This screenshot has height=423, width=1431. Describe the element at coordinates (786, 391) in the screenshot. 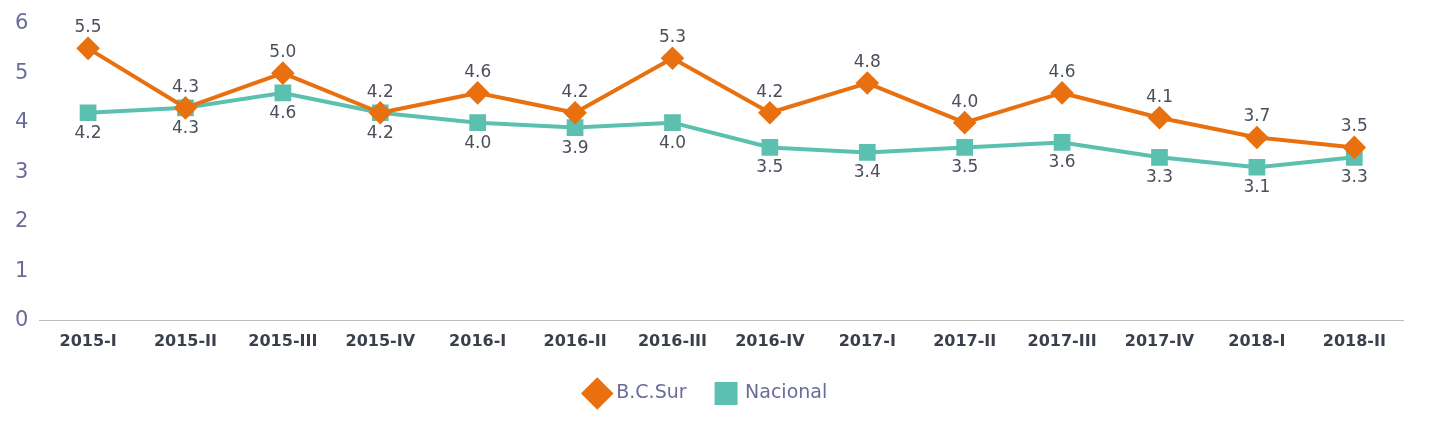

I see `legend-label: Nacional` at that location.